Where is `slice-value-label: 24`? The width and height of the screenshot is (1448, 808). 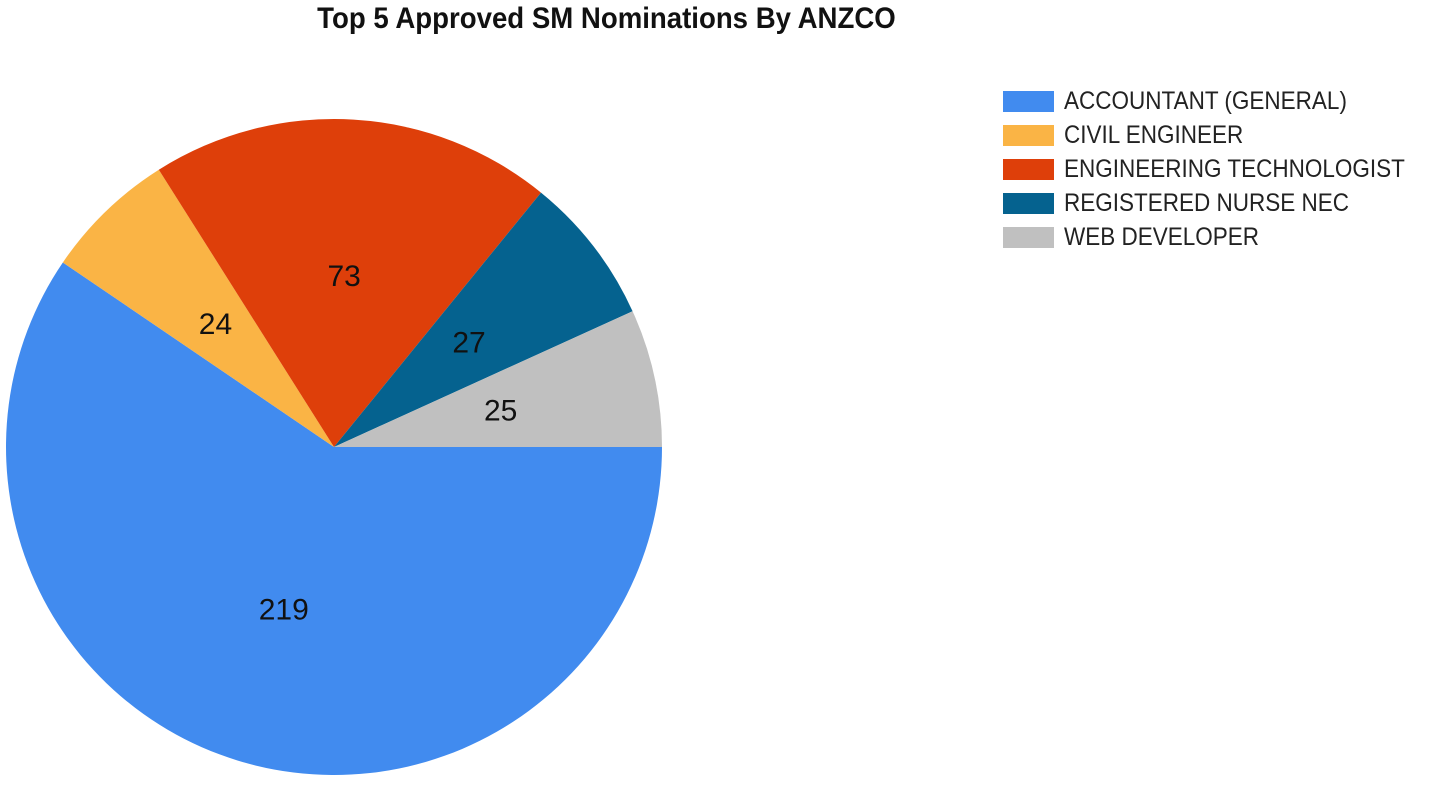
slice-value-label: 24 is located at coordinates (215, 324).